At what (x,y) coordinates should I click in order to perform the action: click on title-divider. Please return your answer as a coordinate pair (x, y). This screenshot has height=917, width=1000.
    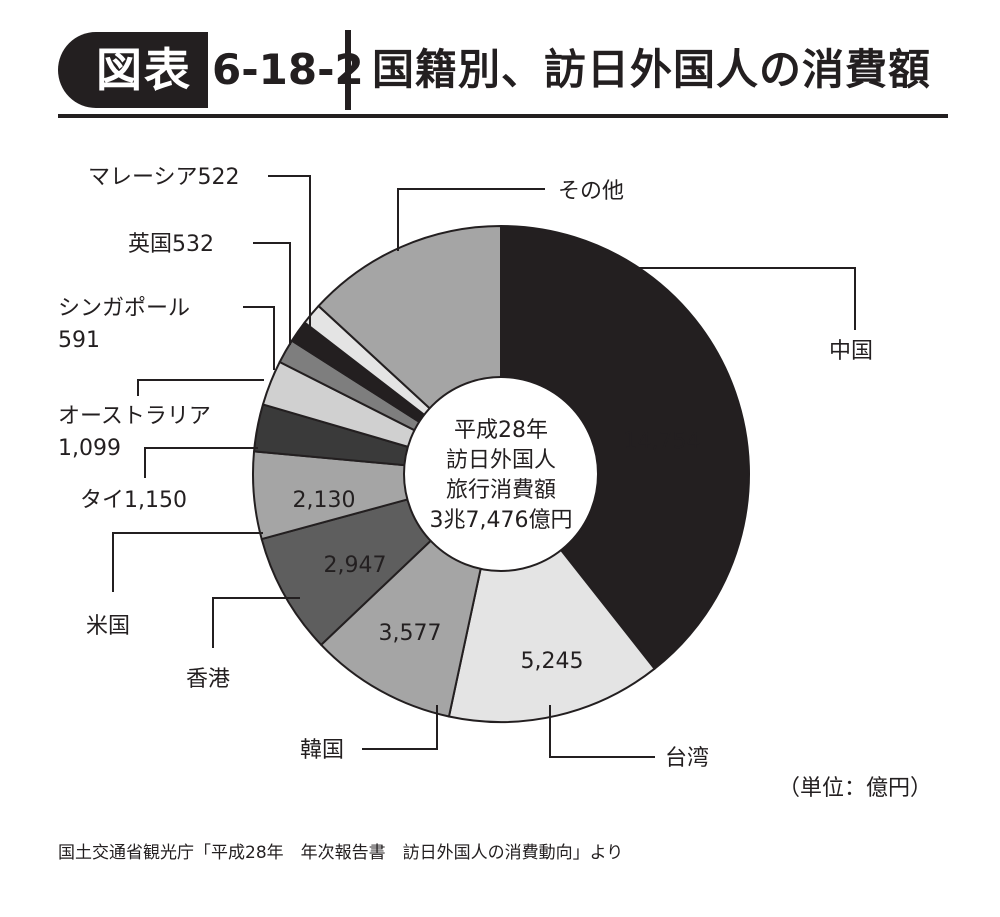
    Looking at the image, I should click on (348, 70).